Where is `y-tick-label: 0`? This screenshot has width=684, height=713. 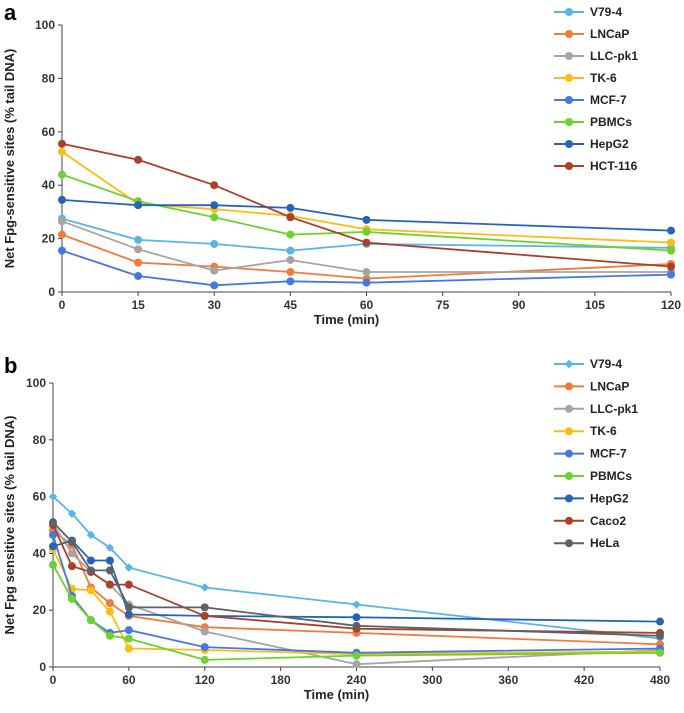
y-tick-label: 0 is located at coordinates (42, 667).